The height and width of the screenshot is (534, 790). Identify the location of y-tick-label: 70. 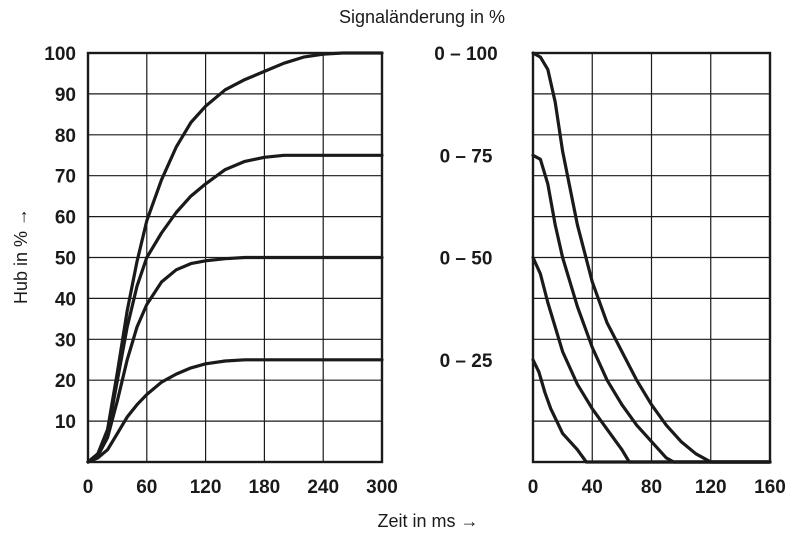
(65, 177).